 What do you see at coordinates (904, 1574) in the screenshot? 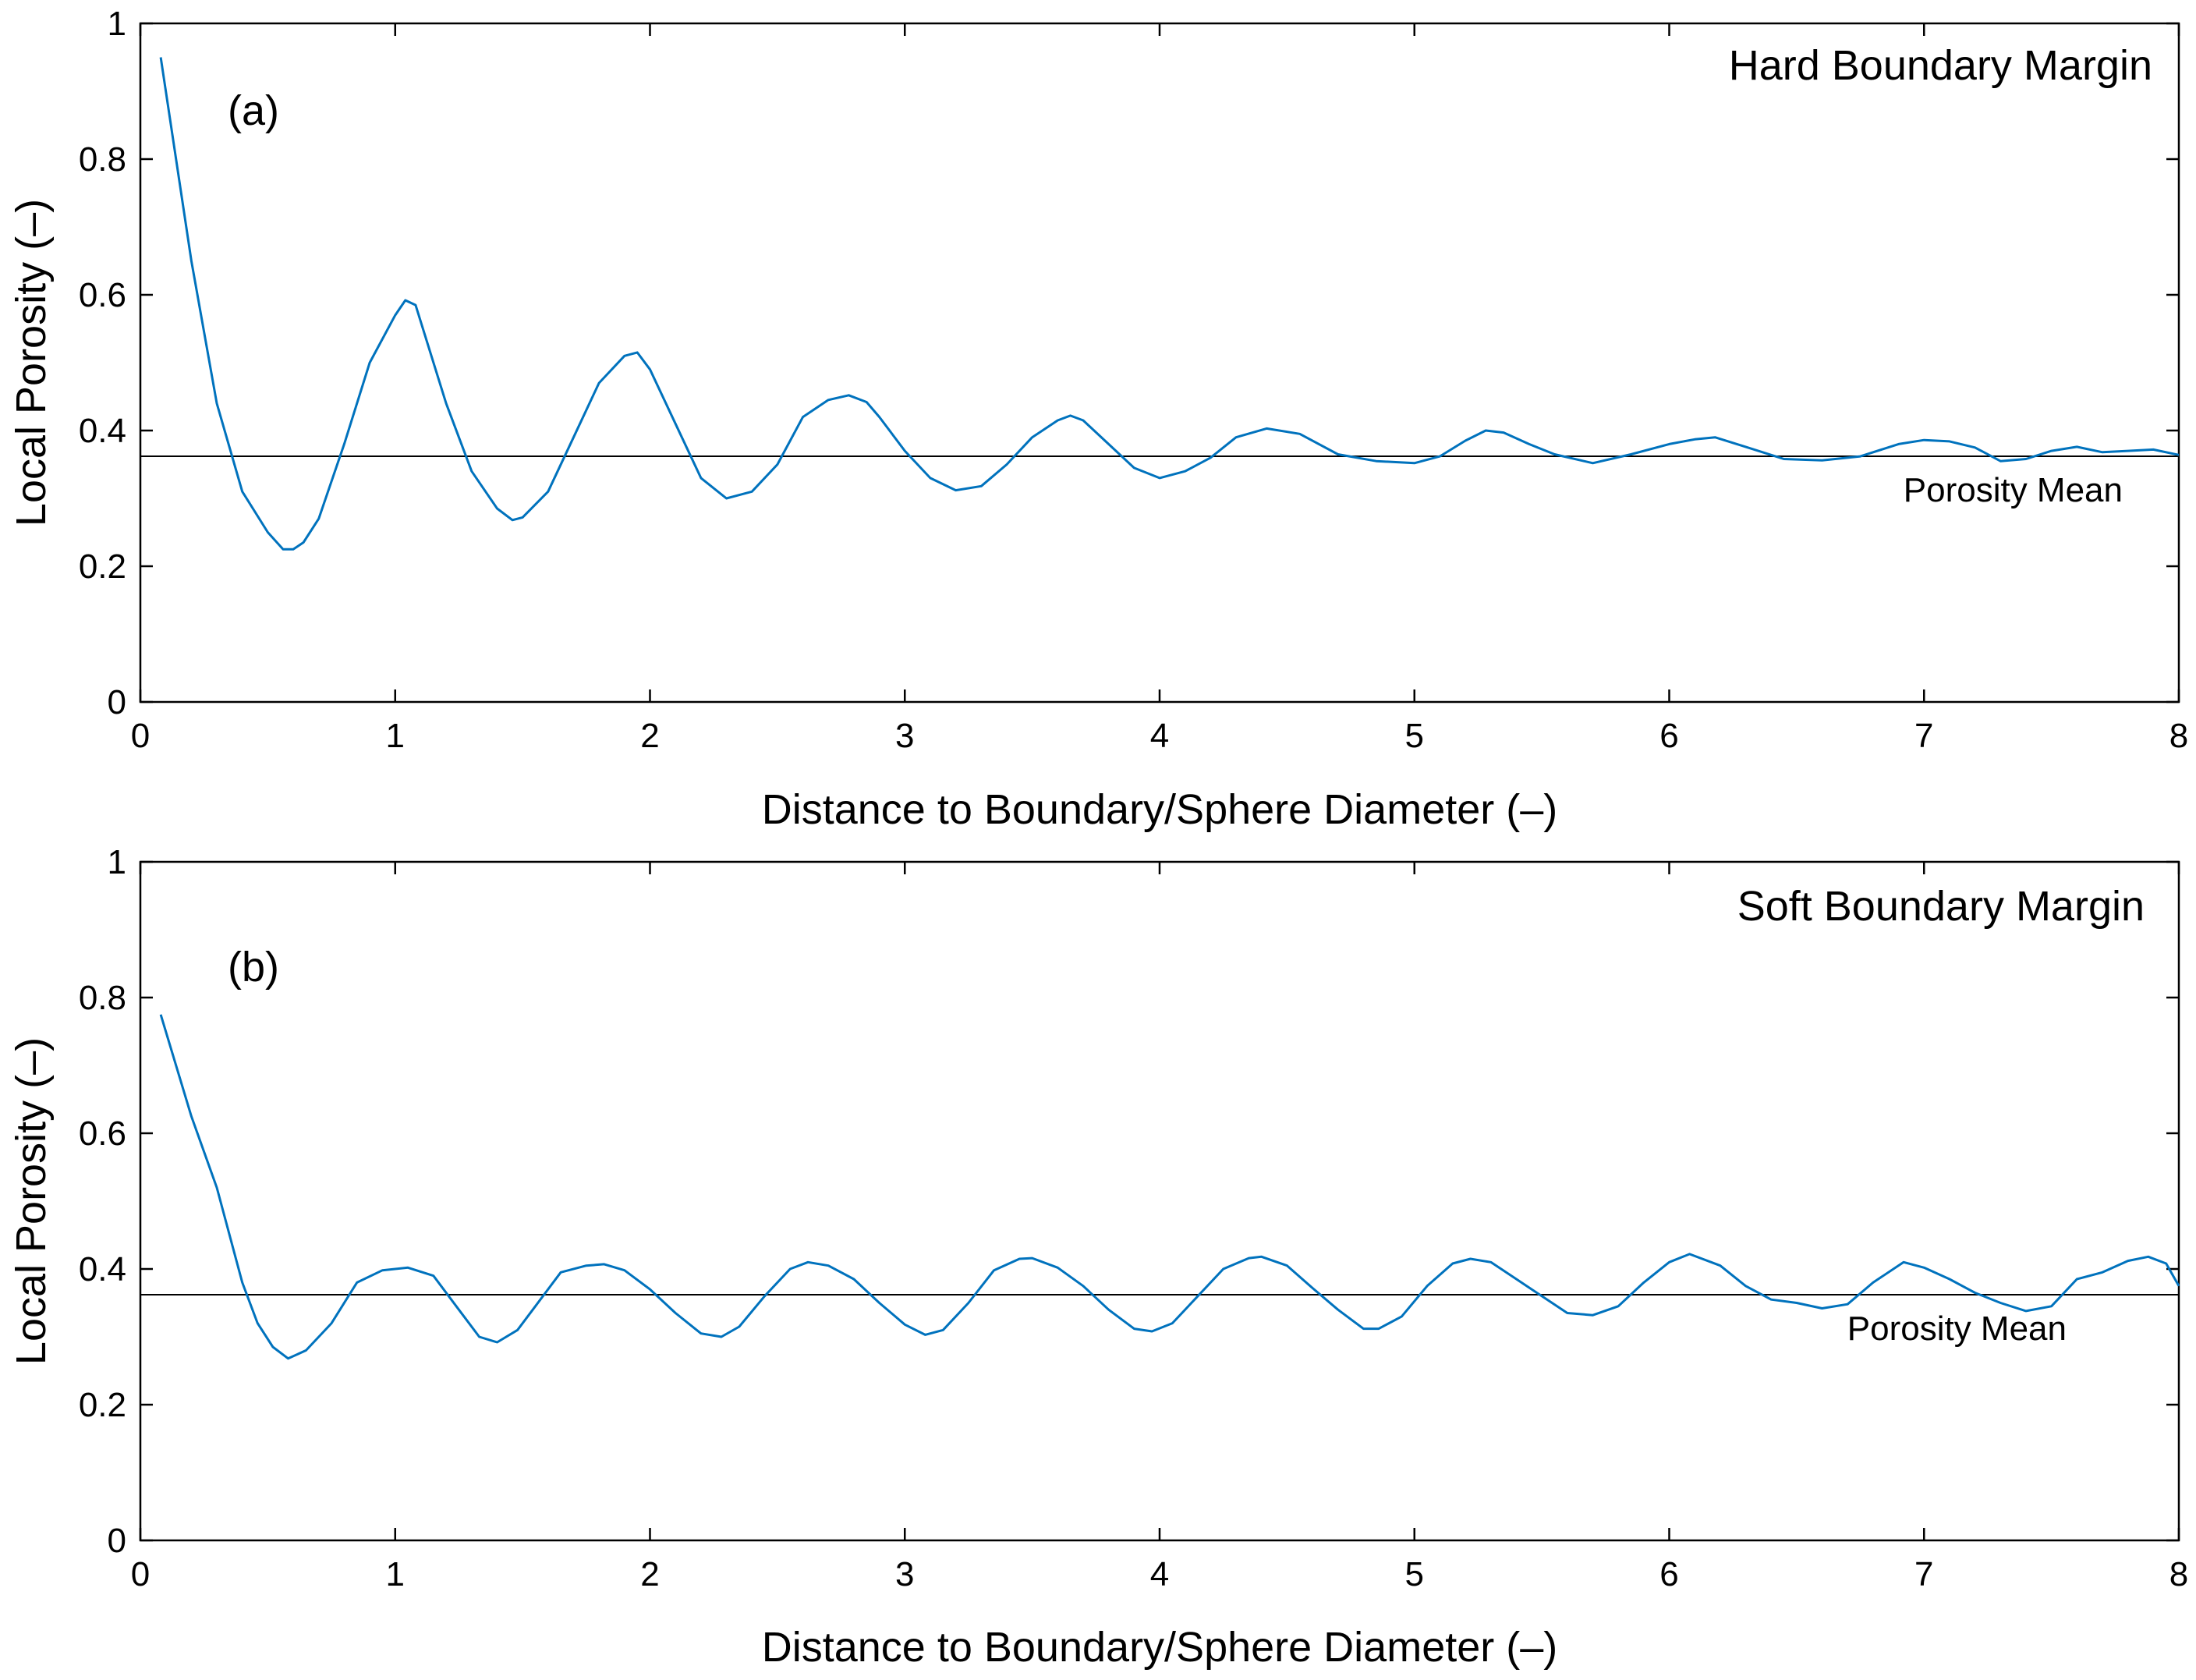
I see `panel-b-x-tick-label: 3` at bounding box center [904, 1574].